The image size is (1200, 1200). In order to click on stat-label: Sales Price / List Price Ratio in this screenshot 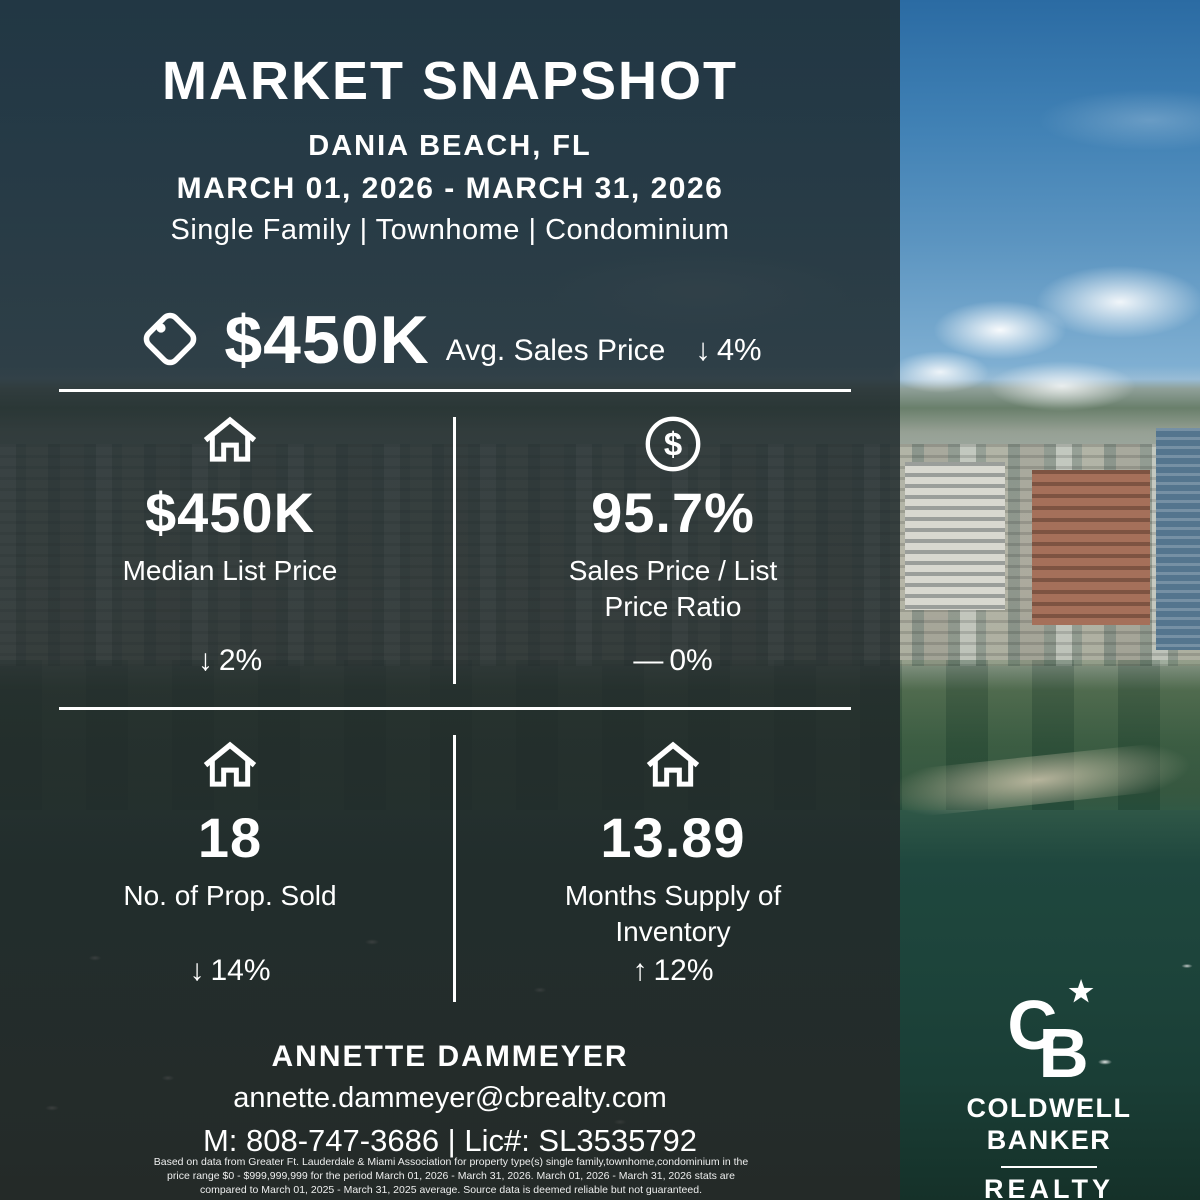, I will do `click(673, 588)`.